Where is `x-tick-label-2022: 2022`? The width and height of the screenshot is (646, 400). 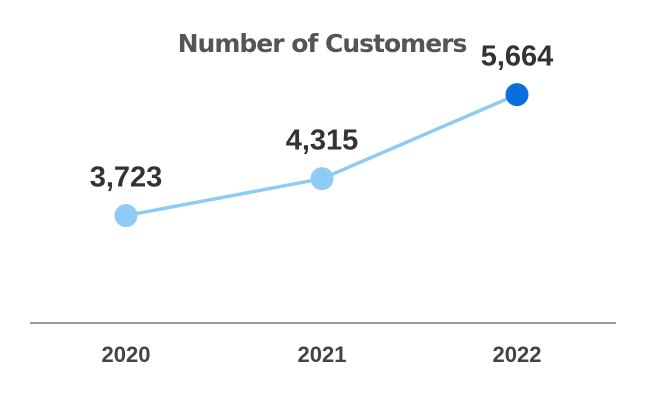 x-tick-label-2022: 2022 is located at coordinates (517, 354).